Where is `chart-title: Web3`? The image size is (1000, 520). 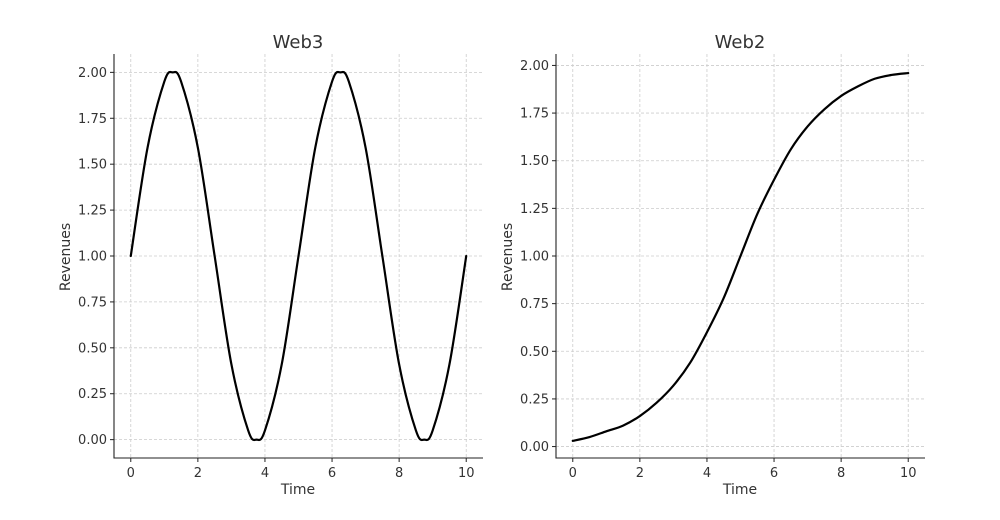 chart-title: Web3 is located at coordinates (298, 42).